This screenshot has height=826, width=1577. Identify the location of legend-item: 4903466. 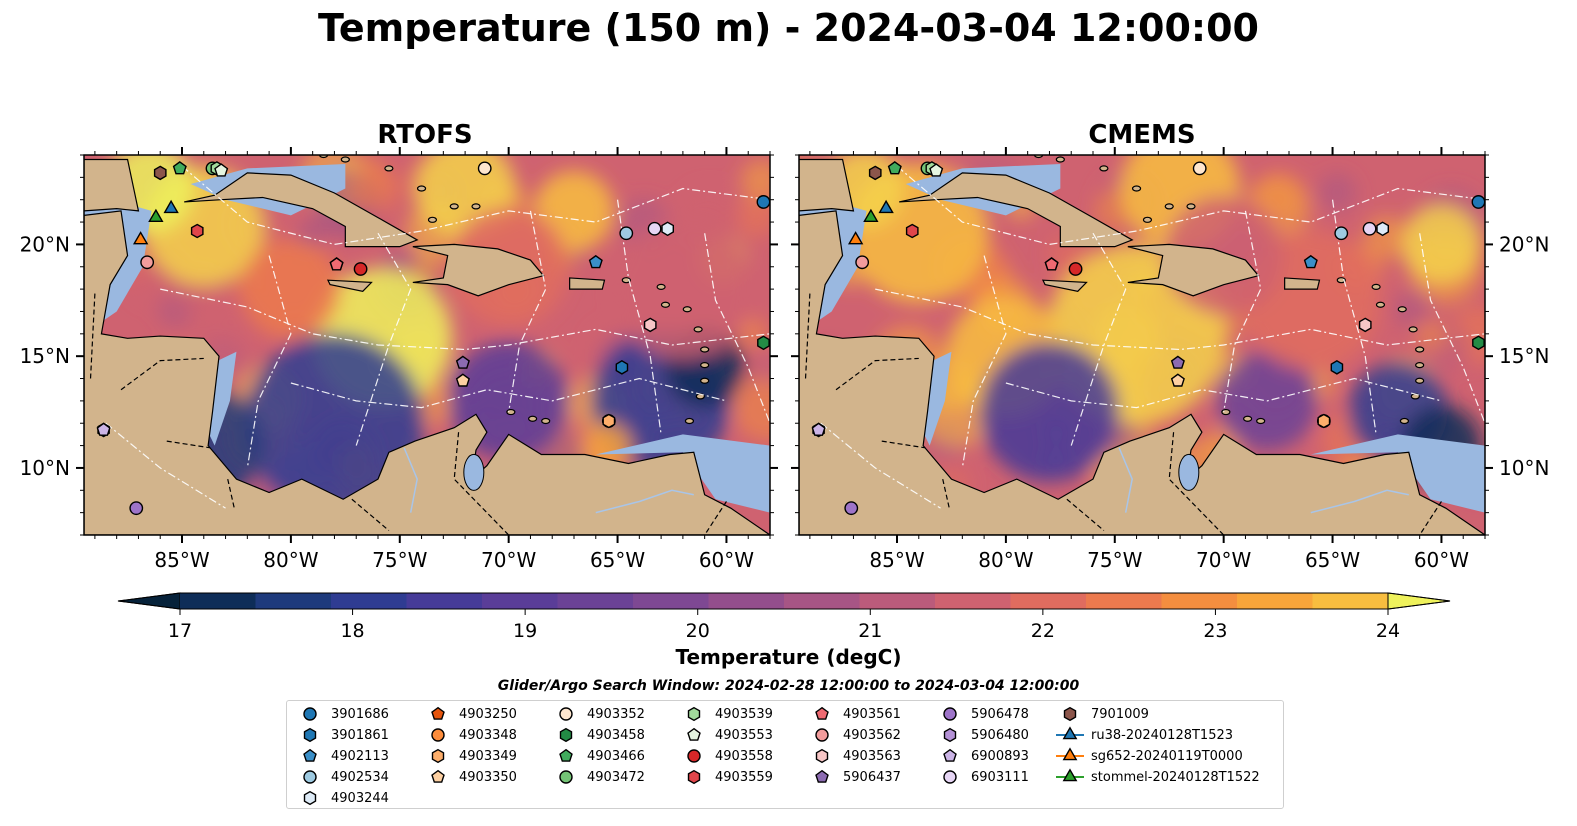
(598, 756).